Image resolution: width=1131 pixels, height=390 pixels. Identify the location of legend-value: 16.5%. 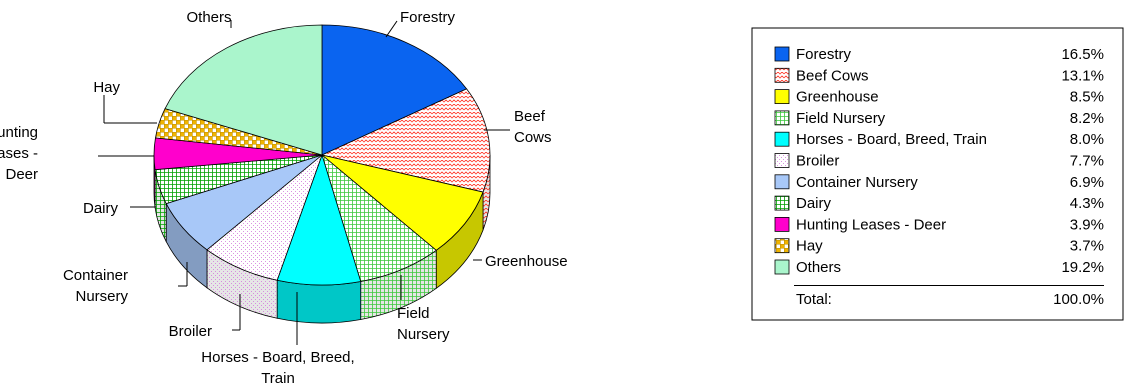
(1082, 54).